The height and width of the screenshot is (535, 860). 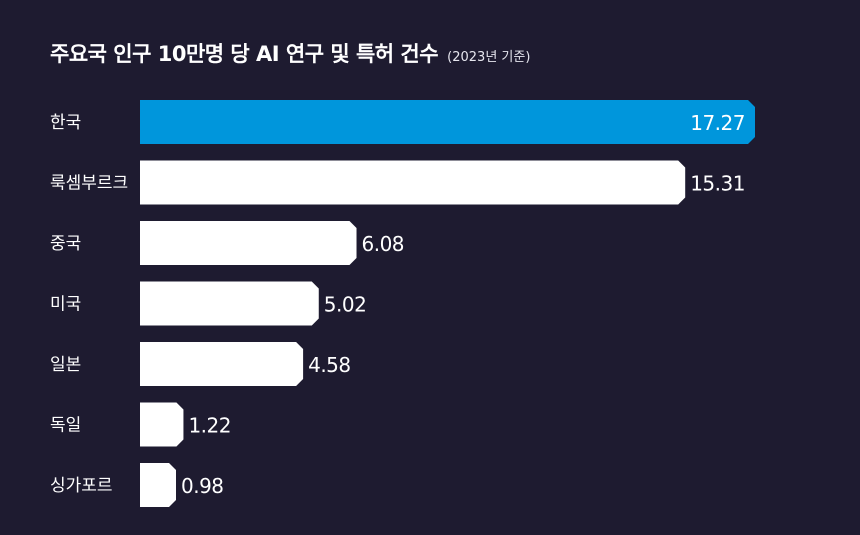 I want to click on chart-subtitle: (2023년 기준), so click(x=489, y=57).